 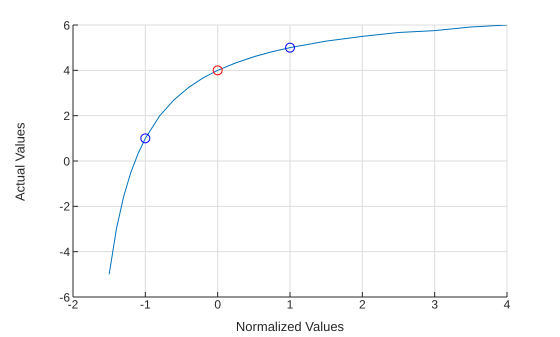 What do you see at coordinates (66, 115) in the screenshot?
I see `y-tick-label: 2` at bounding box center [66, 115].